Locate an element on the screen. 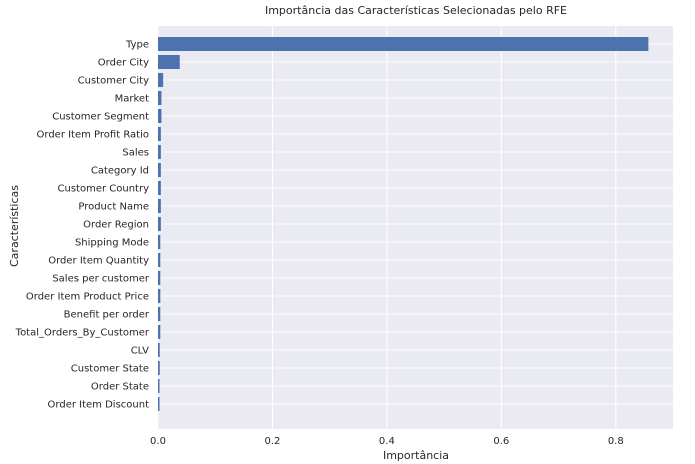 The height and width of the screenshot is (464, 695). y-tick-label: Order City is located at coordinates (123, 63).